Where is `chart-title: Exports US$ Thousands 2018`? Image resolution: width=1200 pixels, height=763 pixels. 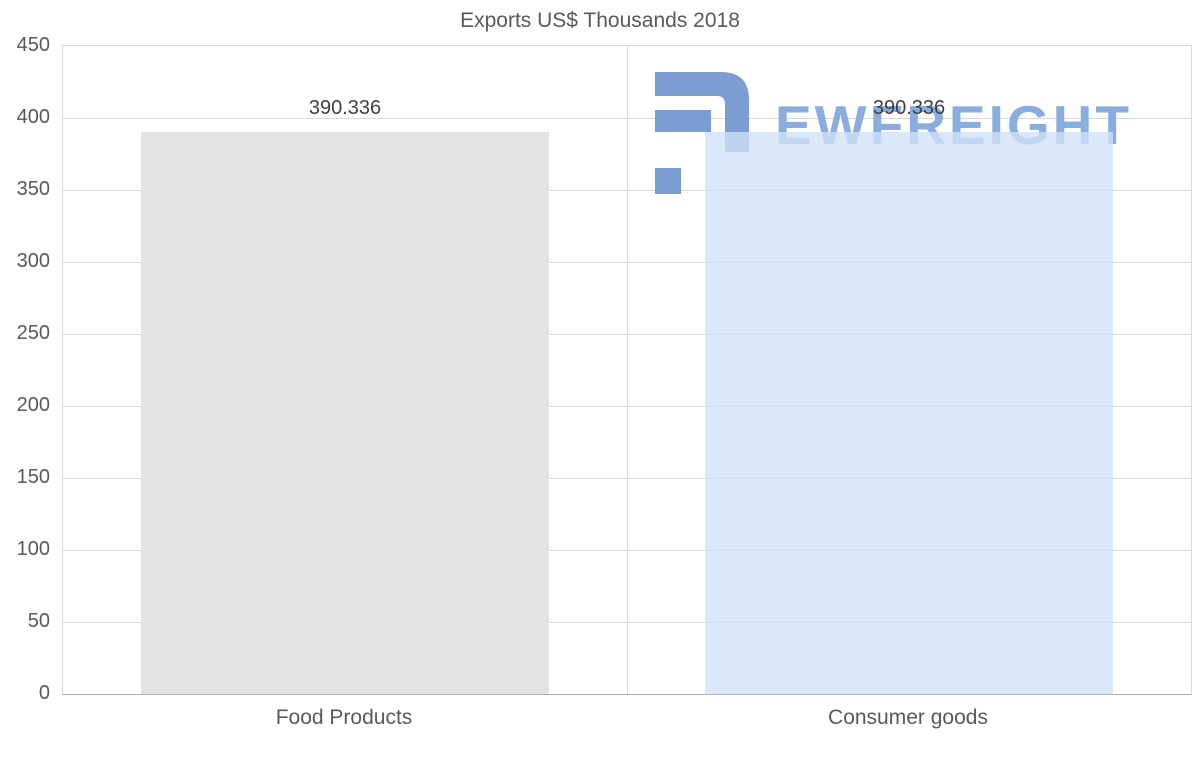
chart-title: Exports US$ Thousands 2018 is located at coordinates (600, 20).